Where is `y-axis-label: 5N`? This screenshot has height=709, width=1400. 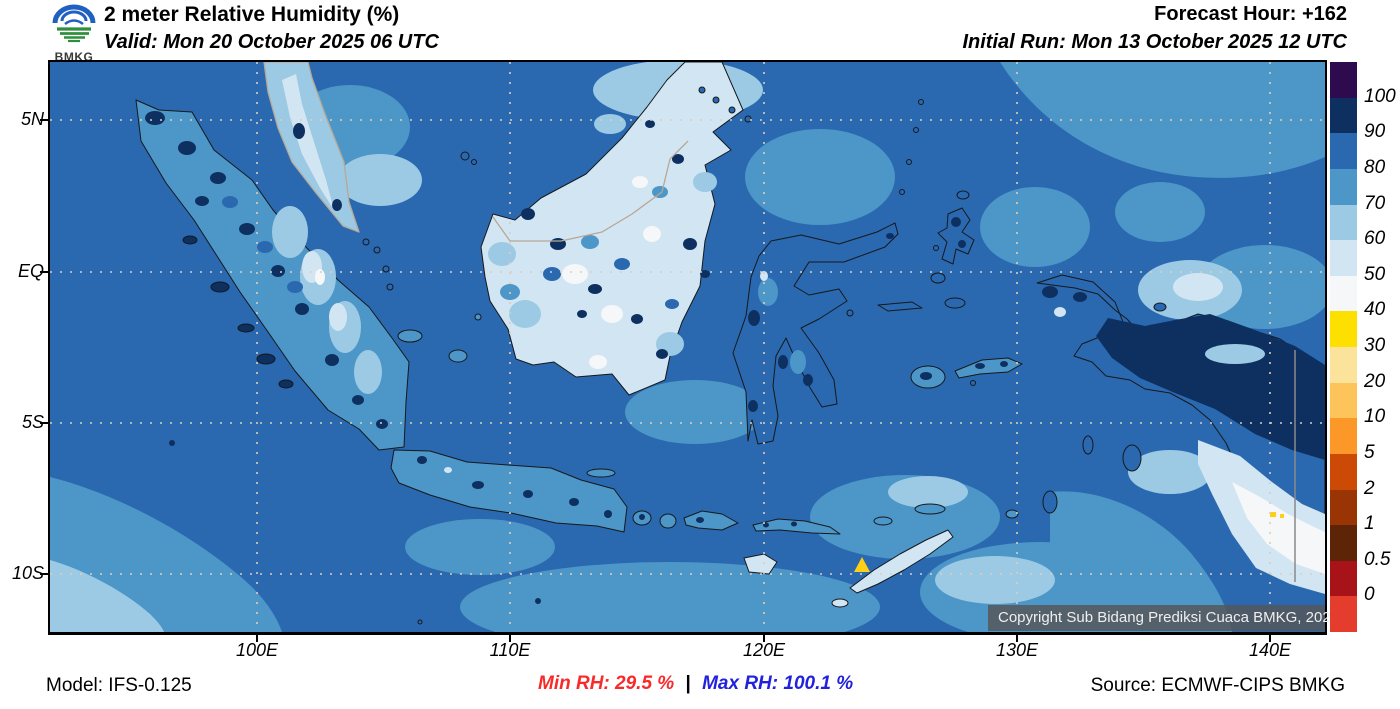 y-axis-label: 5N is located at coordinates (32, 119).